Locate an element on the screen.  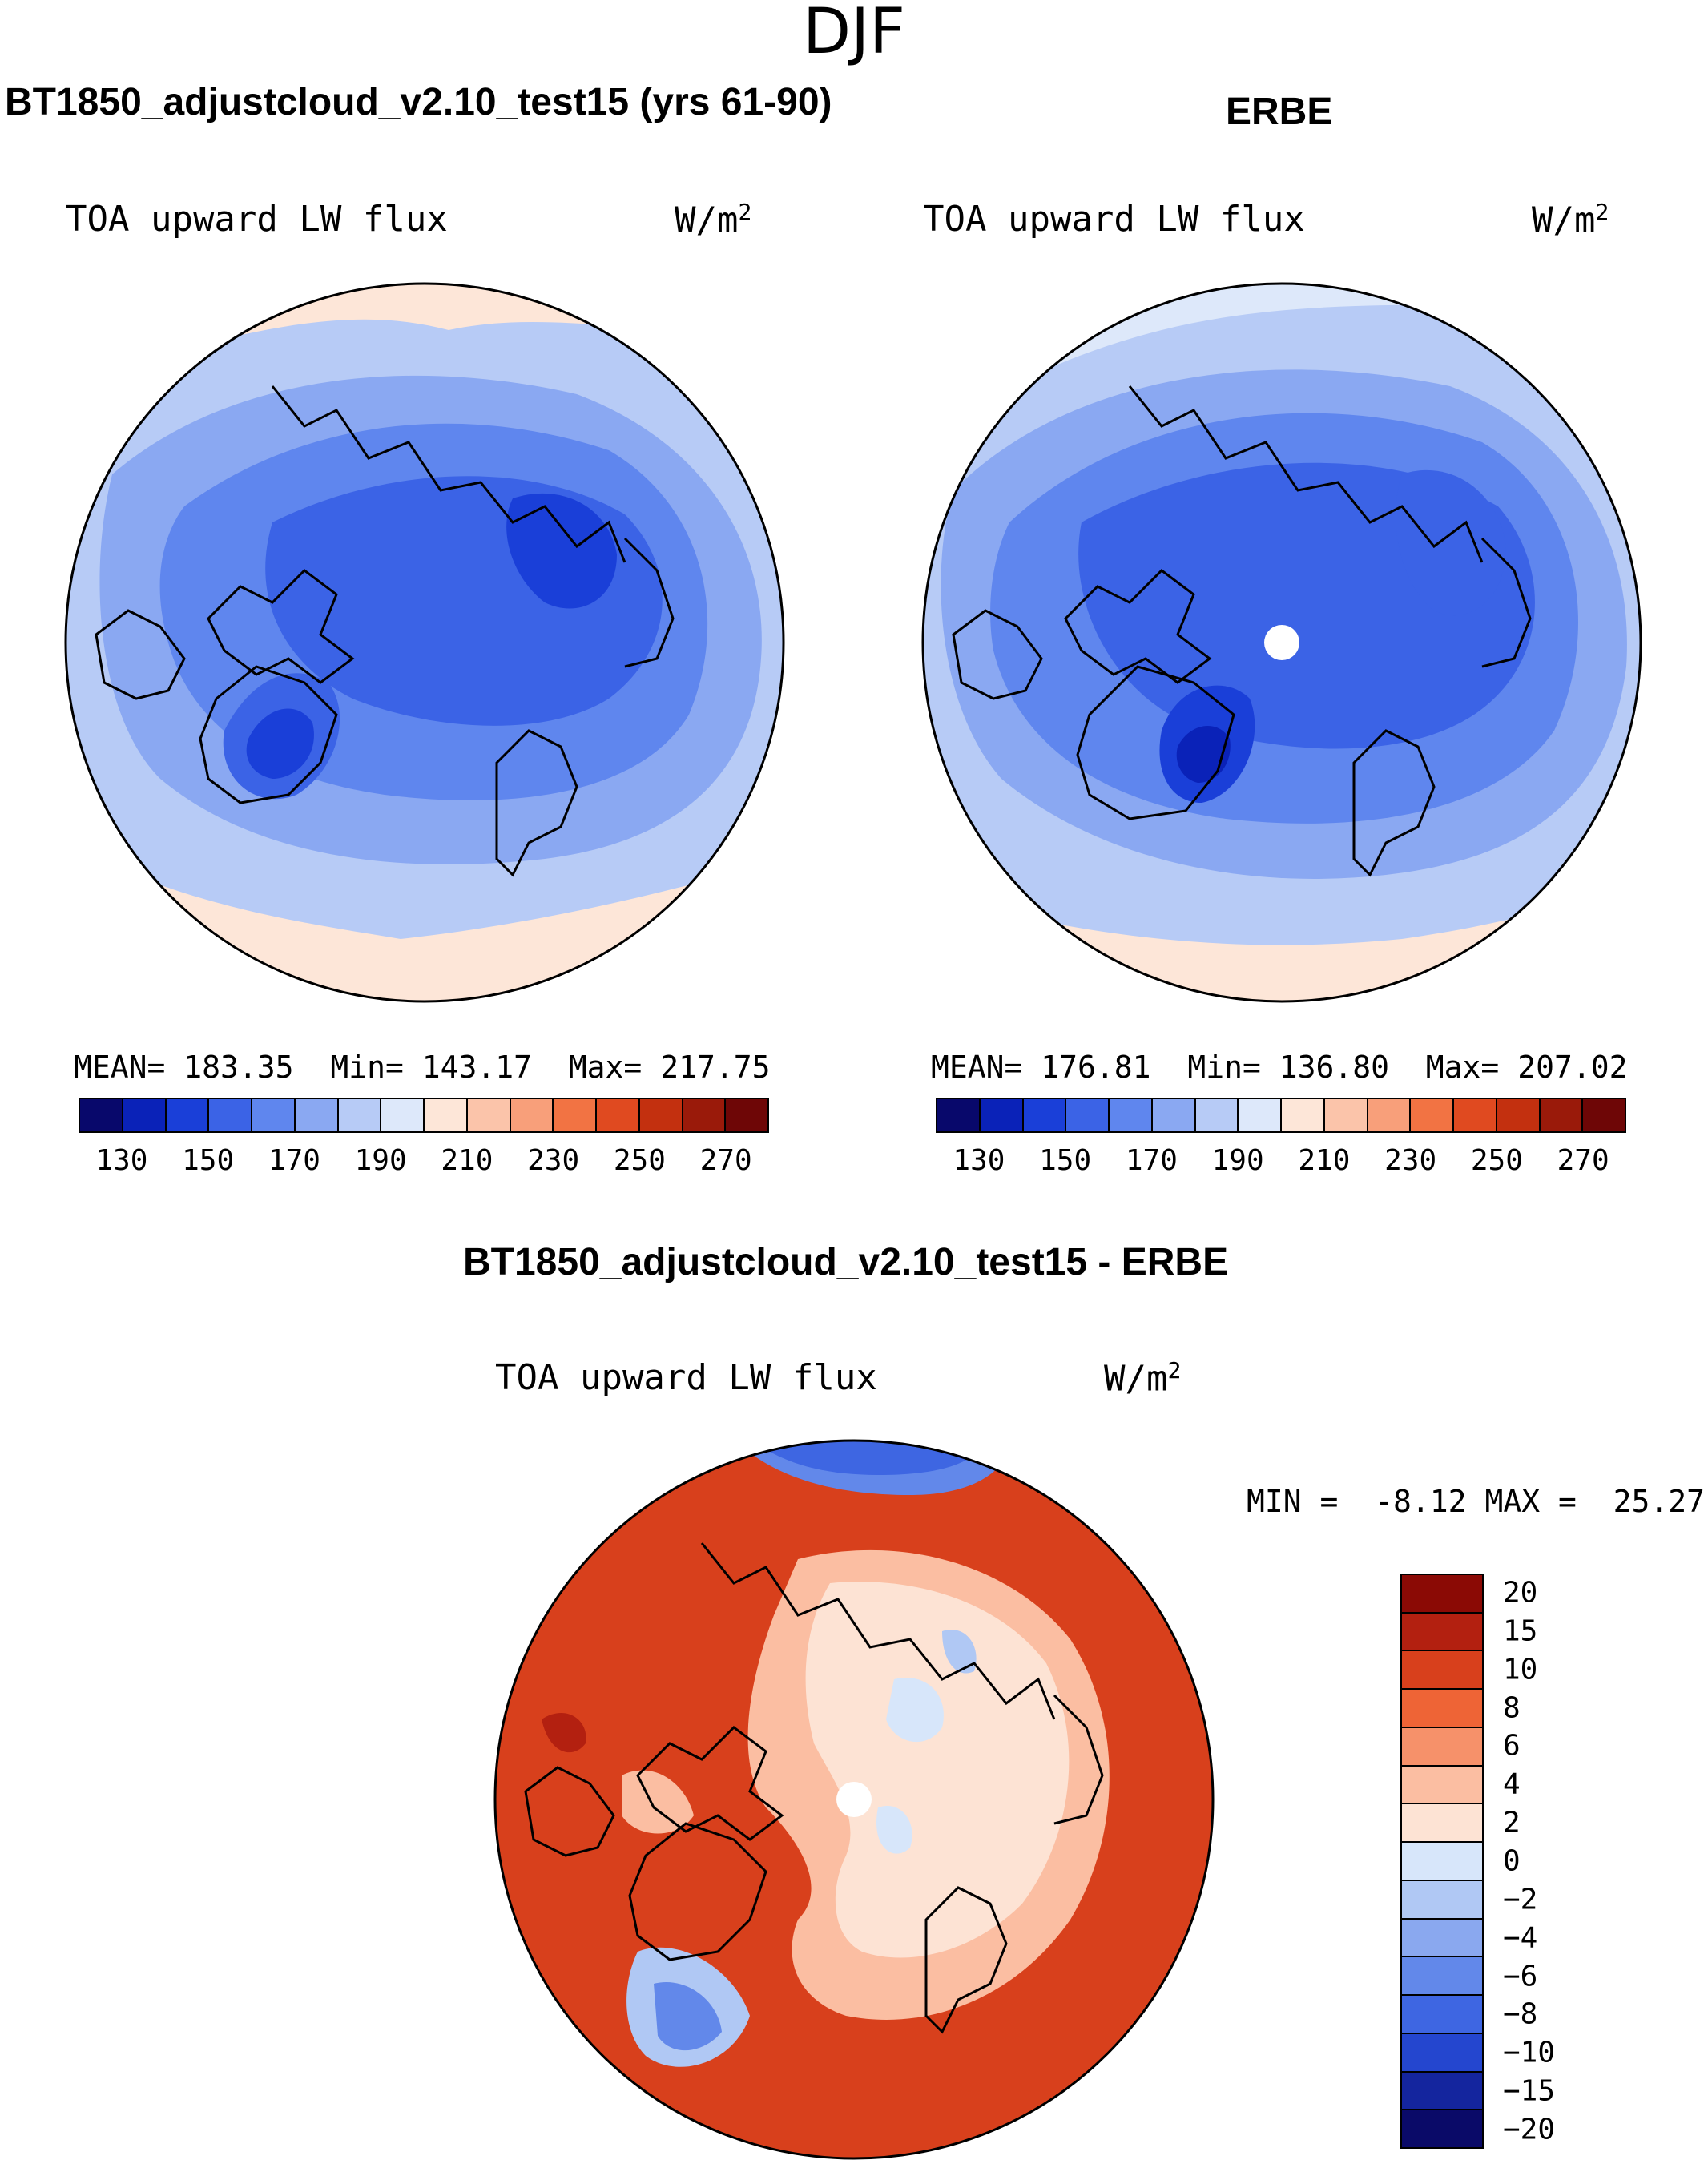
colorbar-tick-label: 190 is located at coordinates (381, 1161).